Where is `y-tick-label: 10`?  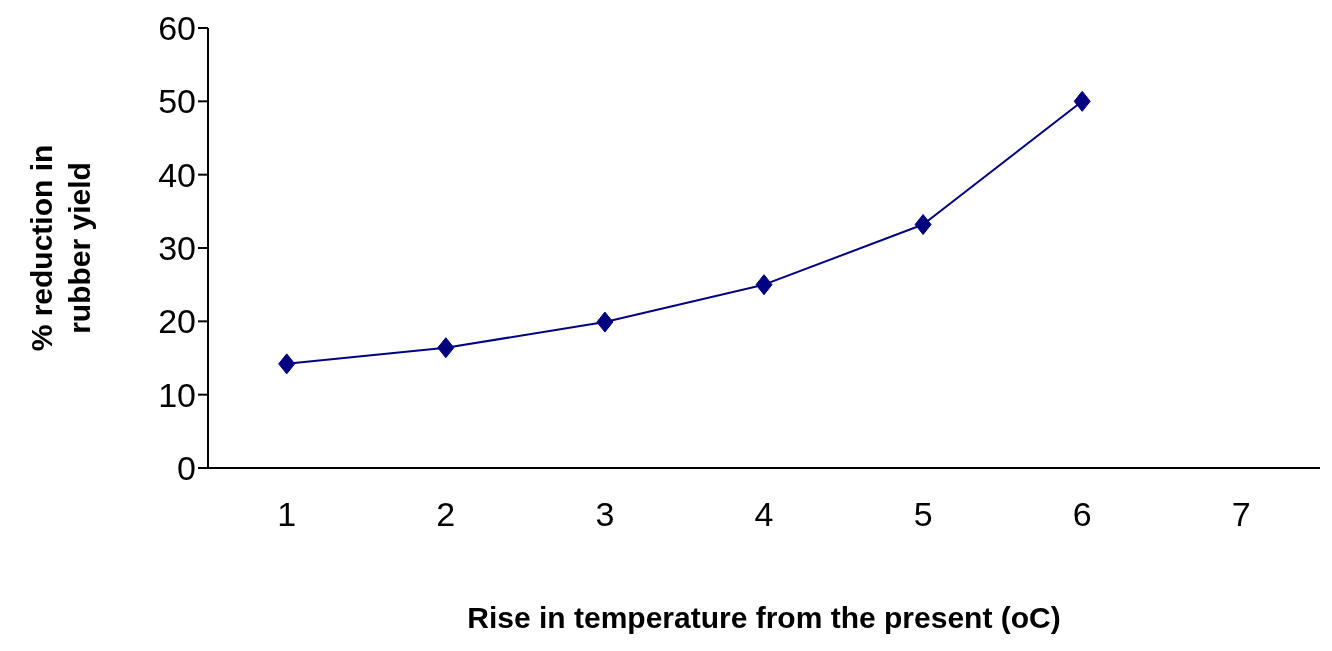
y-tick-label: 10 is located at coordinates (177, 394).